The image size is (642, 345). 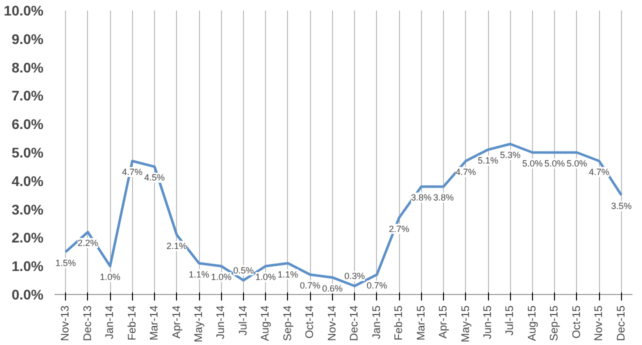 What do you see at coordinates (28, 238) in the screenshot?
I see `y-tick-label: 2.0%` at bounding box center [28, 238].